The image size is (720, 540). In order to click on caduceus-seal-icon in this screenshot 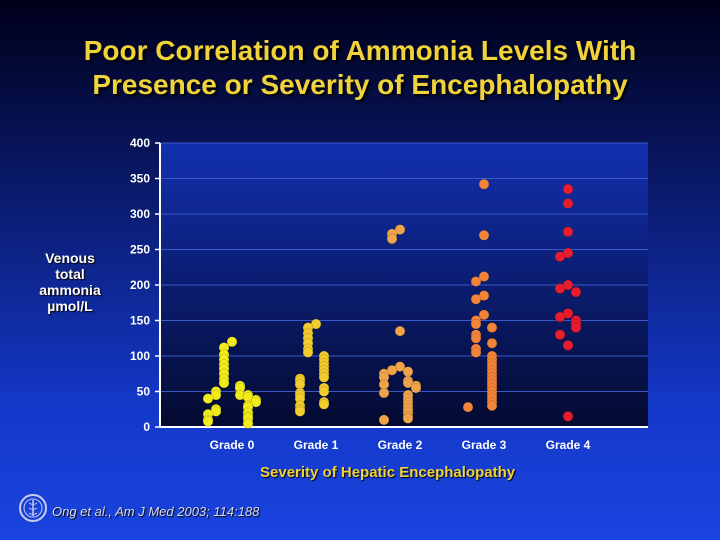, I will do `click(33, 508)`.